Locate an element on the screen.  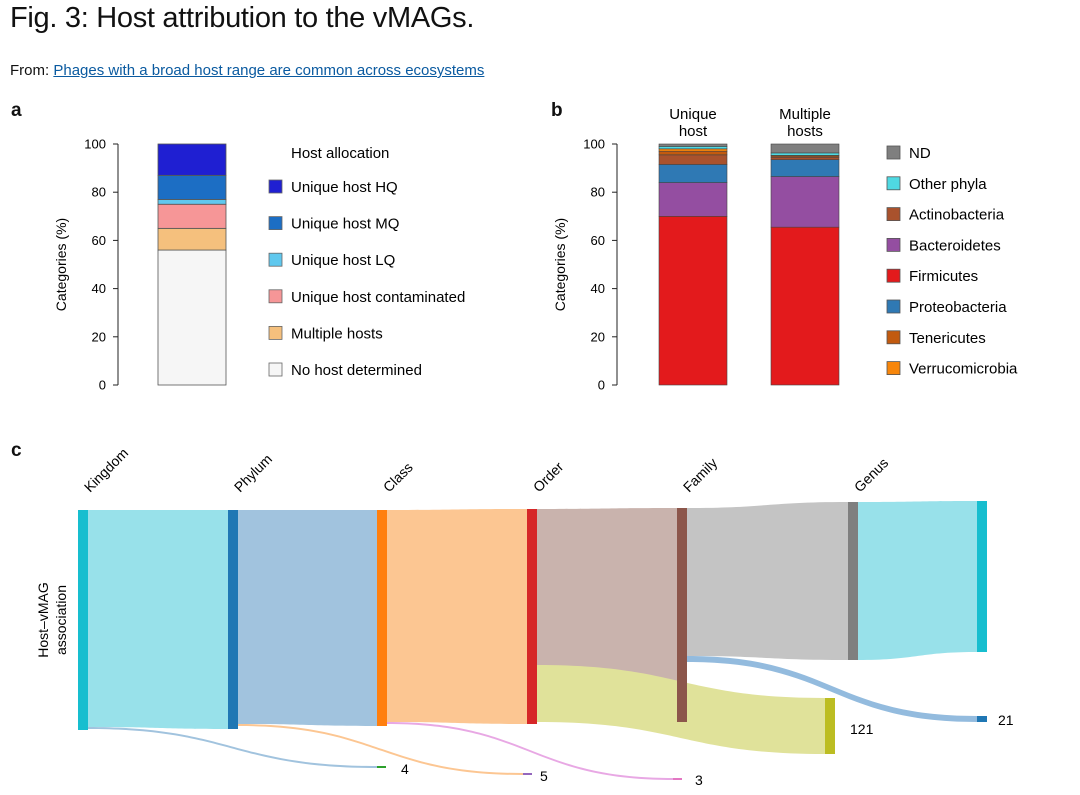
sankey-node-family is located at coordinates (682, 615).